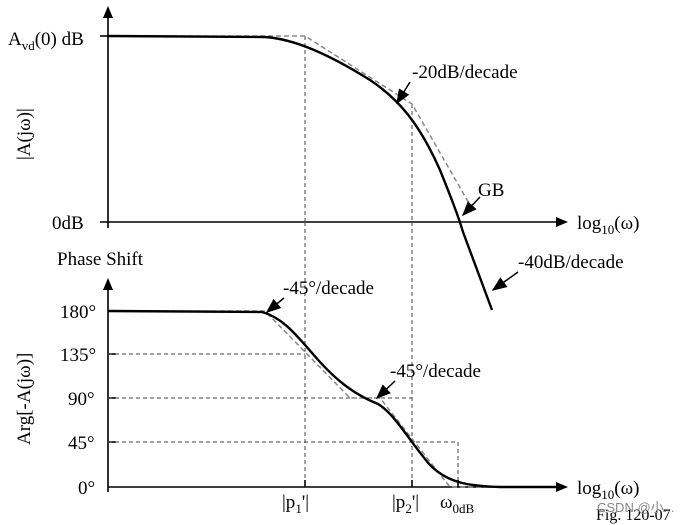 The image size is (691, 525). I want to click on magnitude-annotation-gb: GB, so click(491, 190).